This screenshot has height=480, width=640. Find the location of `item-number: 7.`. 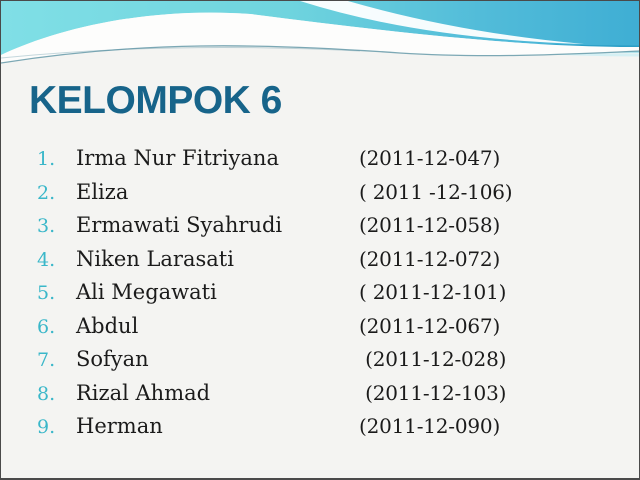

item-number: 7. is located at coordinates (46, 360).